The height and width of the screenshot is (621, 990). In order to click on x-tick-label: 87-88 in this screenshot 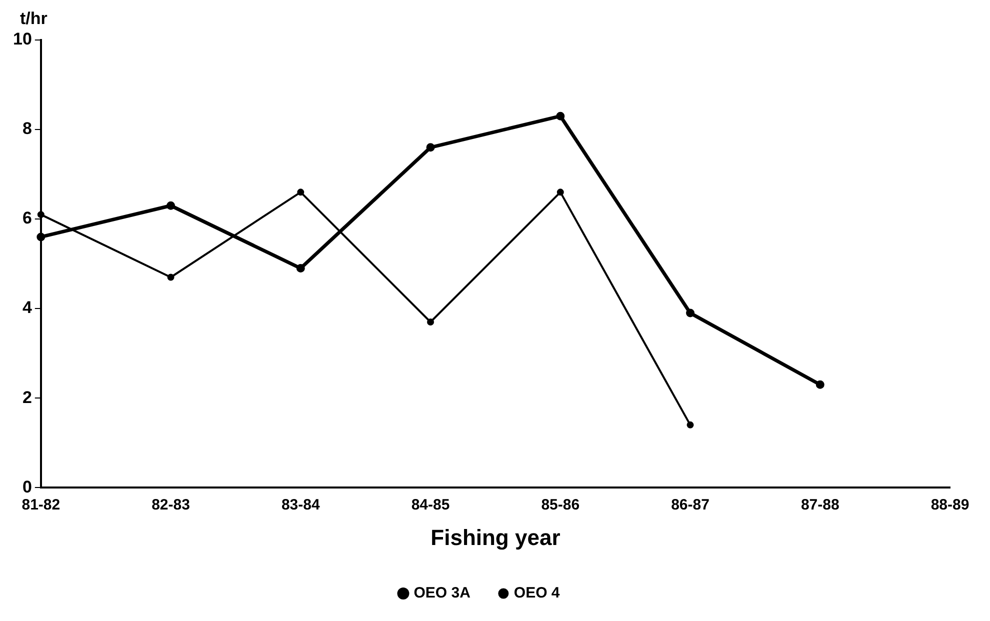, I will do `click(820, 505)`.